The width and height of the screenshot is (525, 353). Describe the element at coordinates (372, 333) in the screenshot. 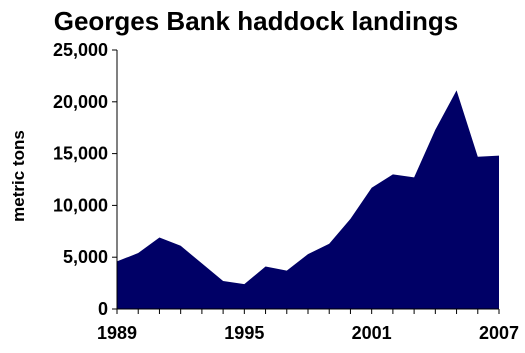

I see `x-tick-label: 2001` at that location.